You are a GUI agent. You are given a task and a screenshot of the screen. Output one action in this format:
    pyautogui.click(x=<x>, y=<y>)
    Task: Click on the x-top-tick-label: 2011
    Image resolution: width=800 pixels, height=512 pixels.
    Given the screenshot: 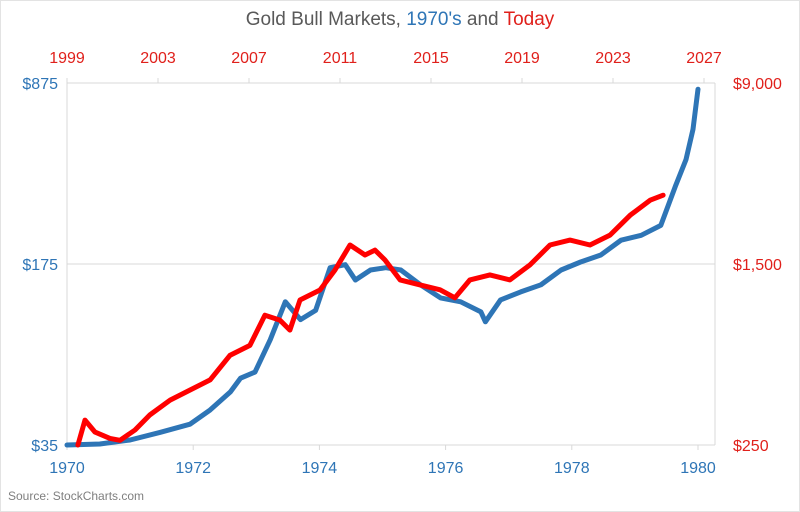 What is the action you would take?
    pyautogui.click(x=340, y=58)
    